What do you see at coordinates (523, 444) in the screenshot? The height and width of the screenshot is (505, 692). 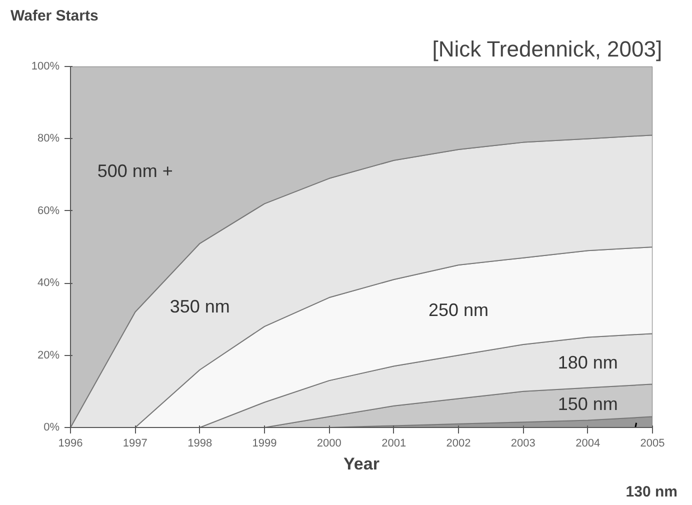 I see `x-tick-label: 2003` at bounding box center [523, 444].